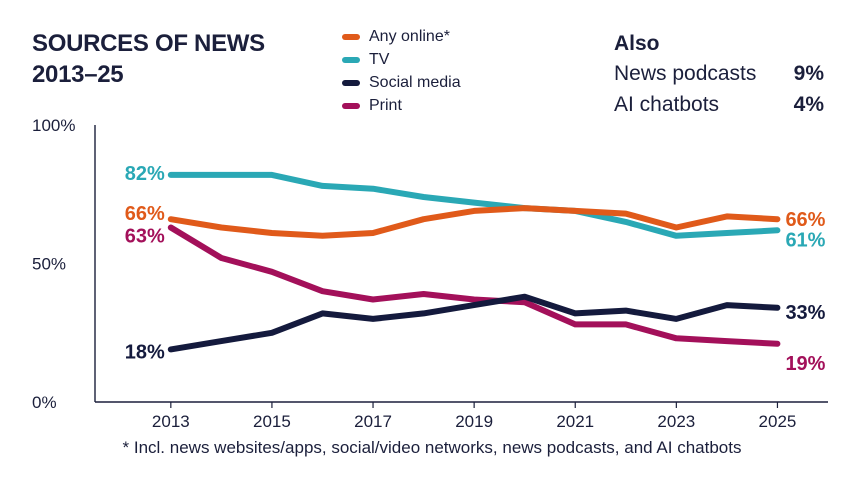  Describe the element at coordinates (778, 421) in the screenshot. I see `x-tick-label-2025: 2025` at that location.